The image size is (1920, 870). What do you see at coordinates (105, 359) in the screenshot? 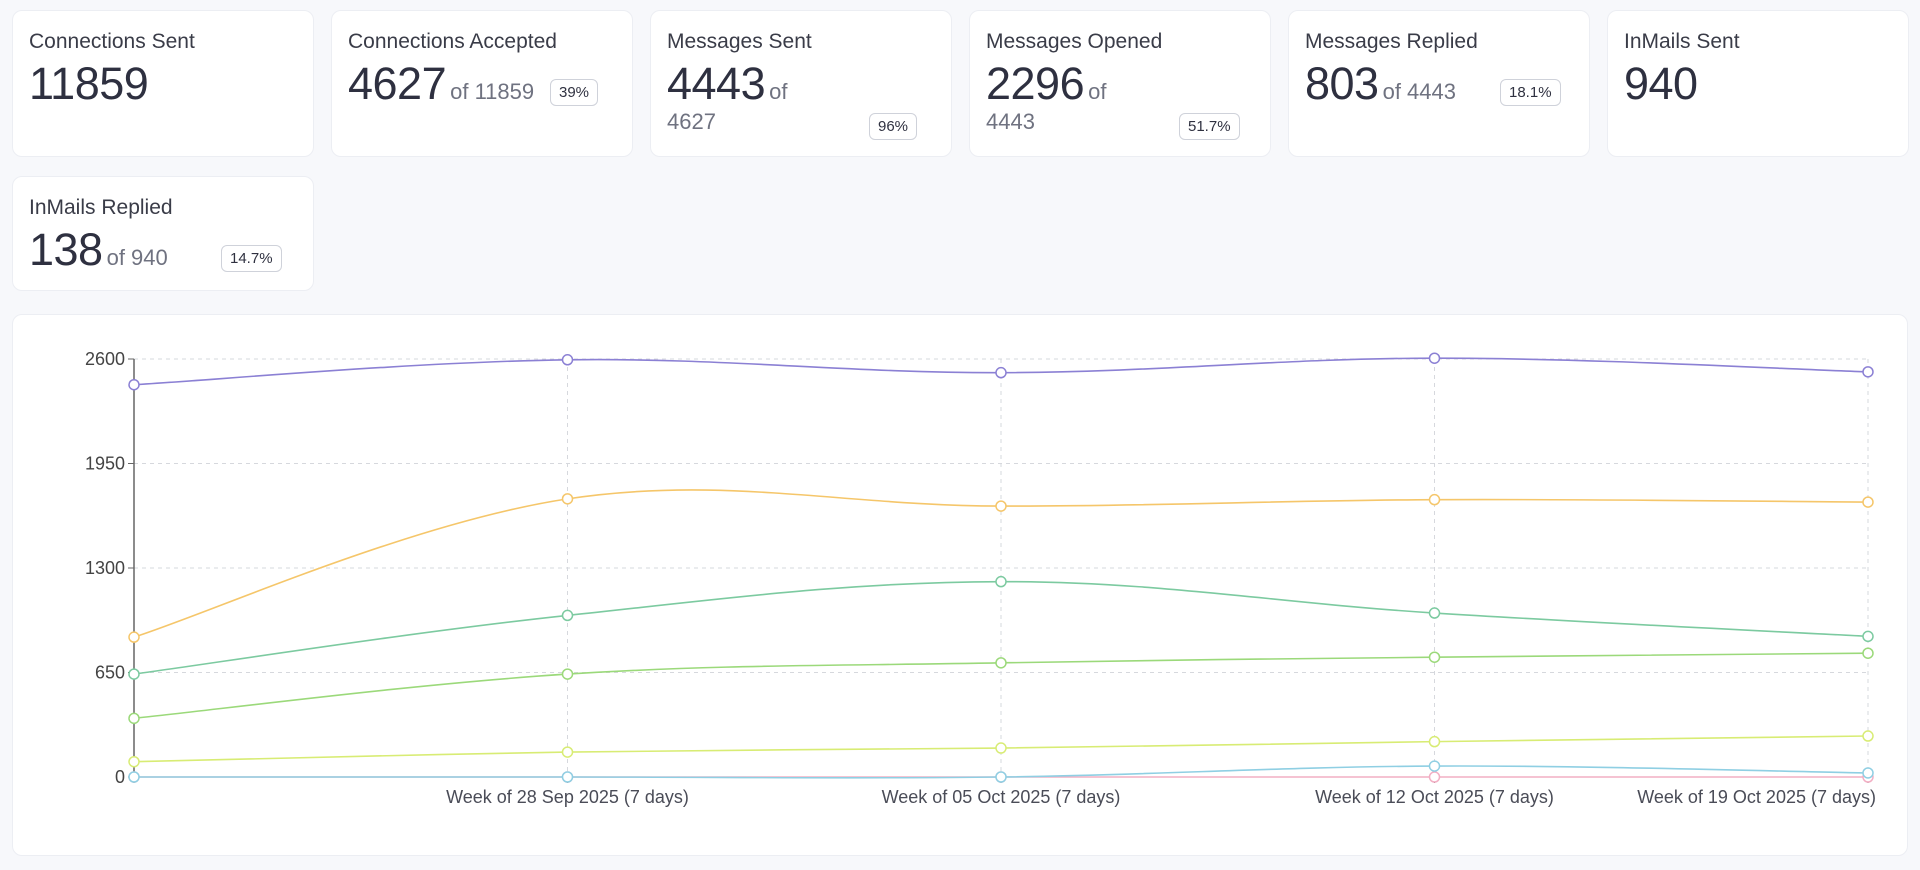
I see `y-tick-label: 2600` at bounding box center [105, 359].